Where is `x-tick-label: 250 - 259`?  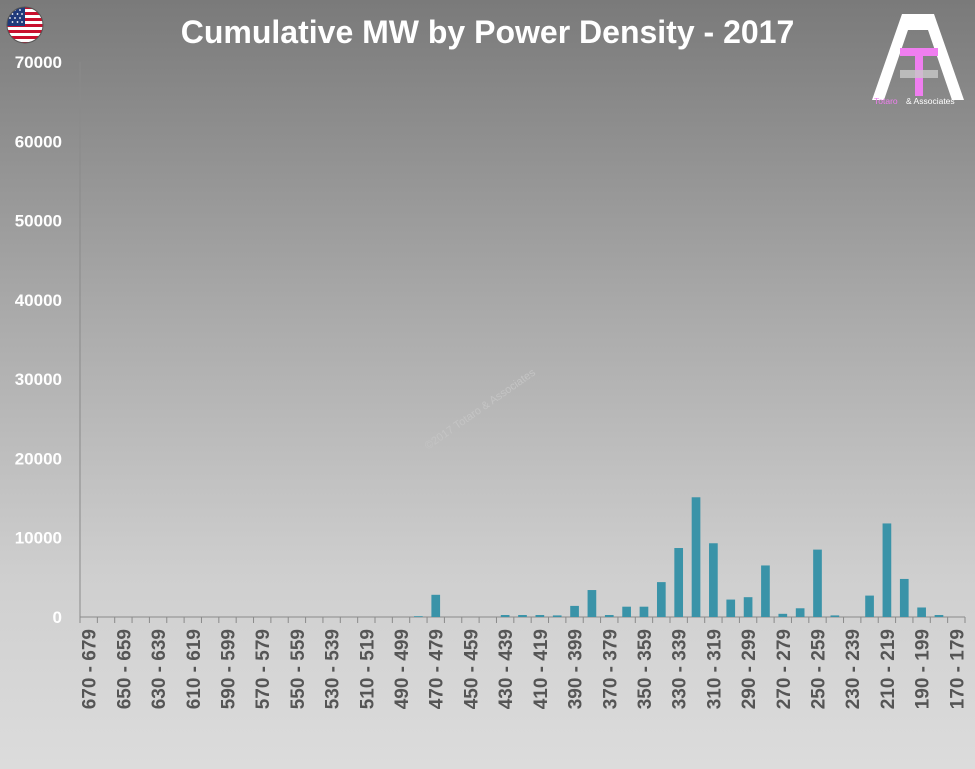 x-tick-label: 250 - 259 is located at coordinates (819, 669).